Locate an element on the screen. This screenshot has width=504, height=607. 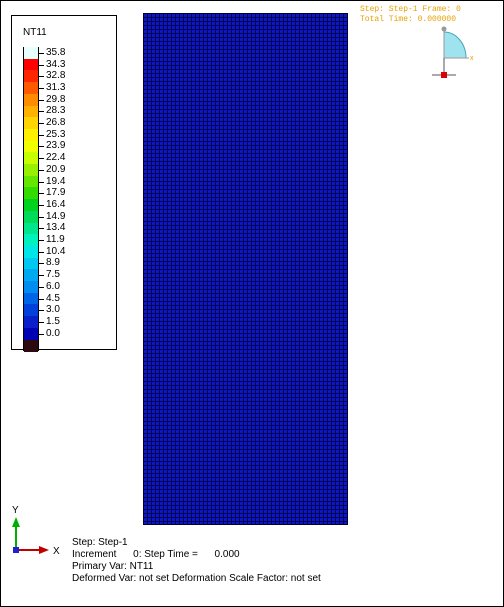
legend-color-bar is located at coordinates (31, 200).